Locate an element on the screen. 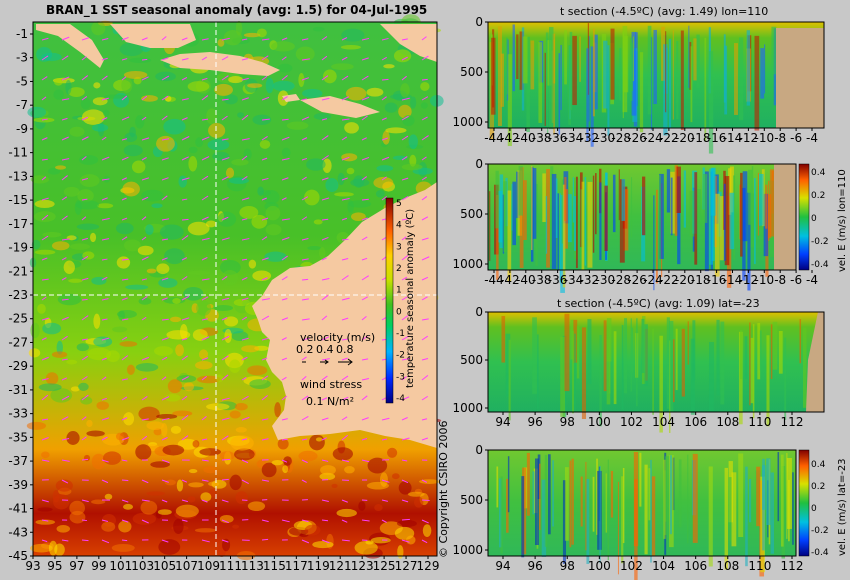 This screenshot has height=580, width=850. lon-section-x-tick-label: -12 is located at coordinates (749, 138).